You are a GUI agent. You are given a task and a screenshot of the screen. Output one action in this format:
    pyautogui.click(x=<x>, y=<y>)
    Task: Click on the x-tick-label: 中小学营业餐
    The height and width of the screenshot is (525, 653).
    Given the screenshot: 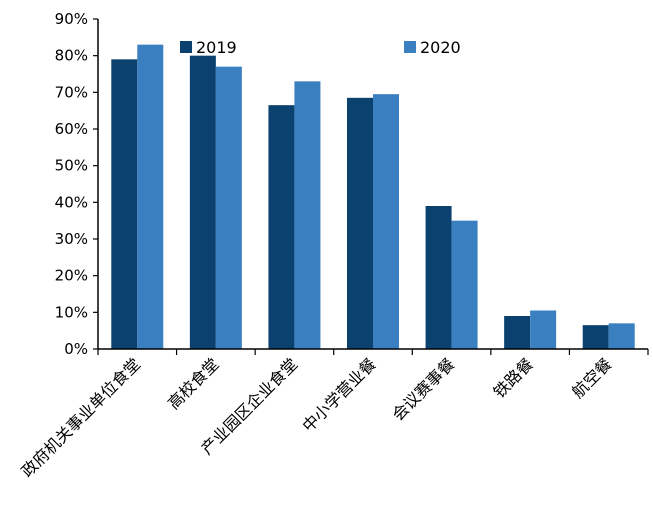 What is the action you would take?
    pyautogui.click(x=339, y=394)
    